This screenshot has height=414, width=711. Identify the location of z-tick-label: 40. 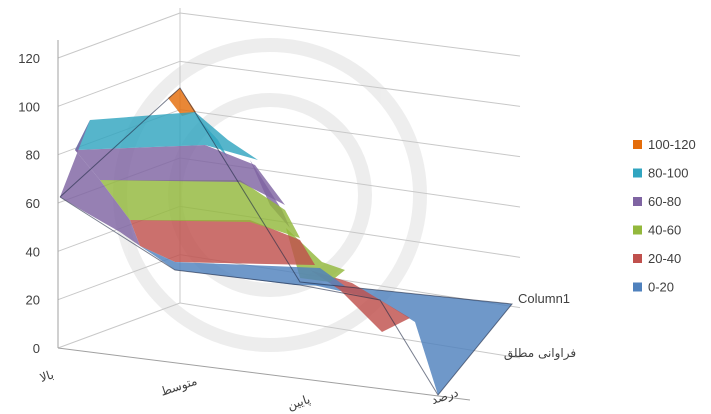
(33, 251).